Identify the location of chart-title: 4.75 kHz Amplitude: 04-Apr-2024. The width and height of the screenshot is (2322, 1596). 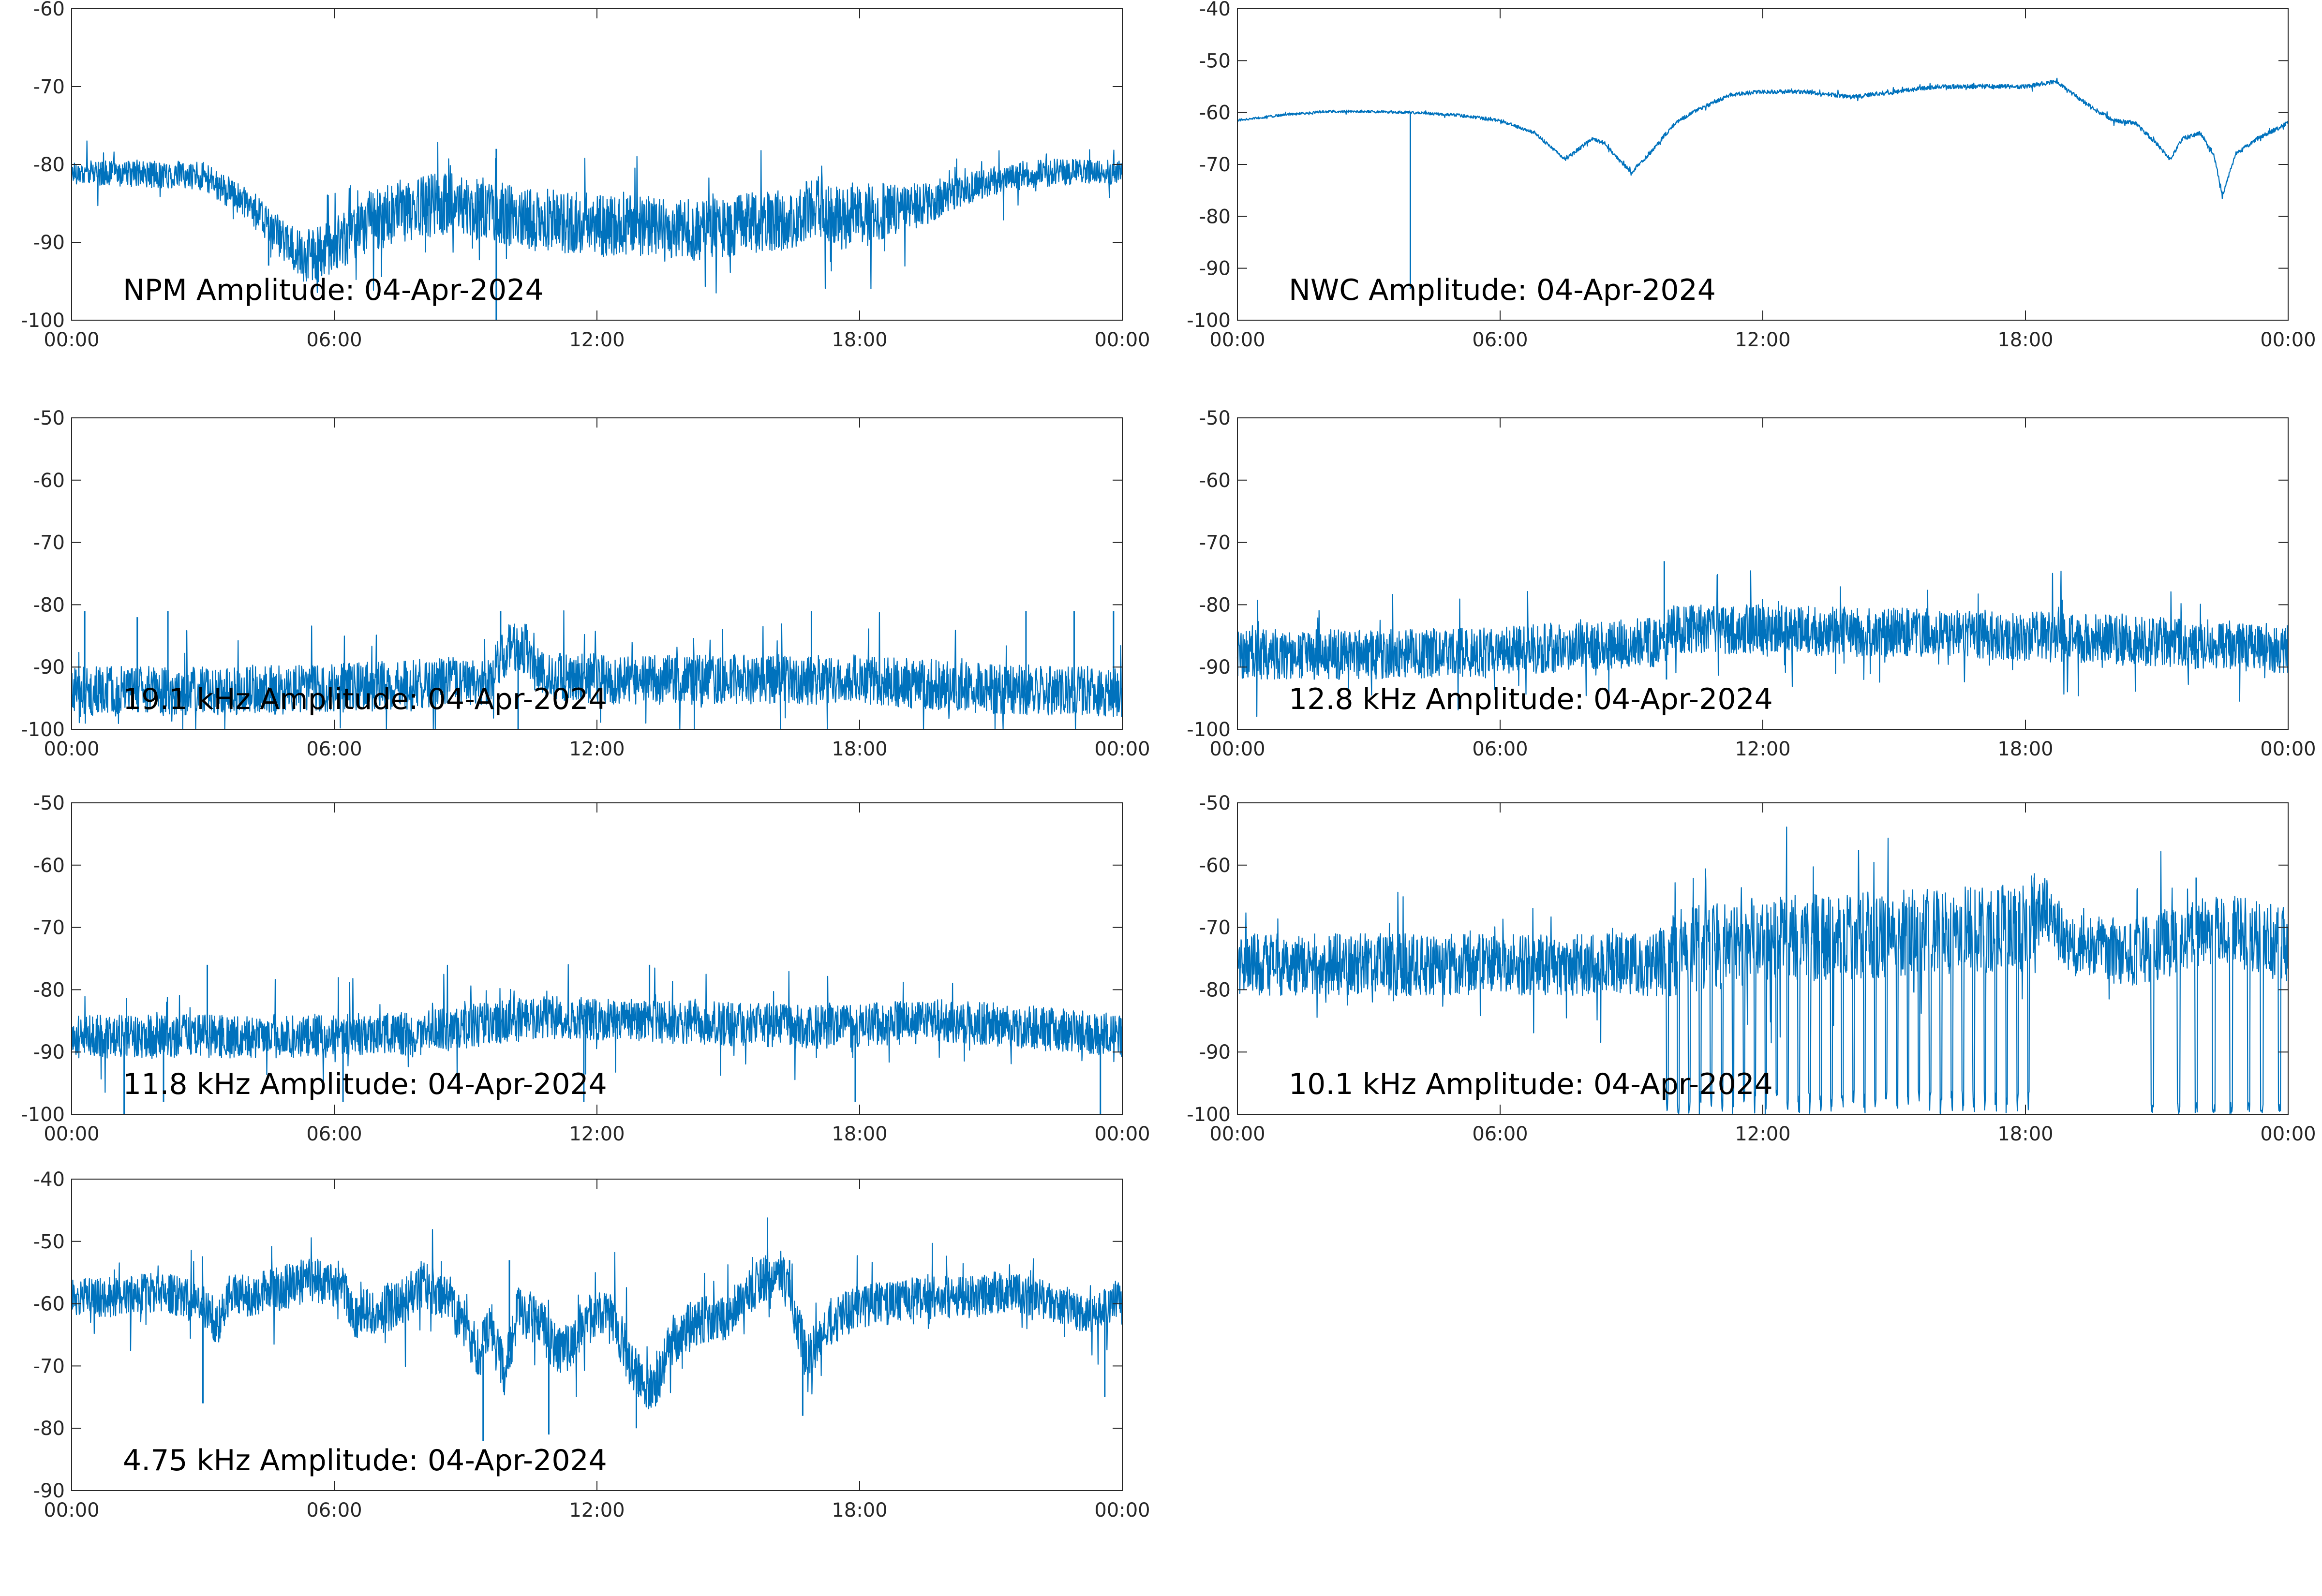
(365, 1461).